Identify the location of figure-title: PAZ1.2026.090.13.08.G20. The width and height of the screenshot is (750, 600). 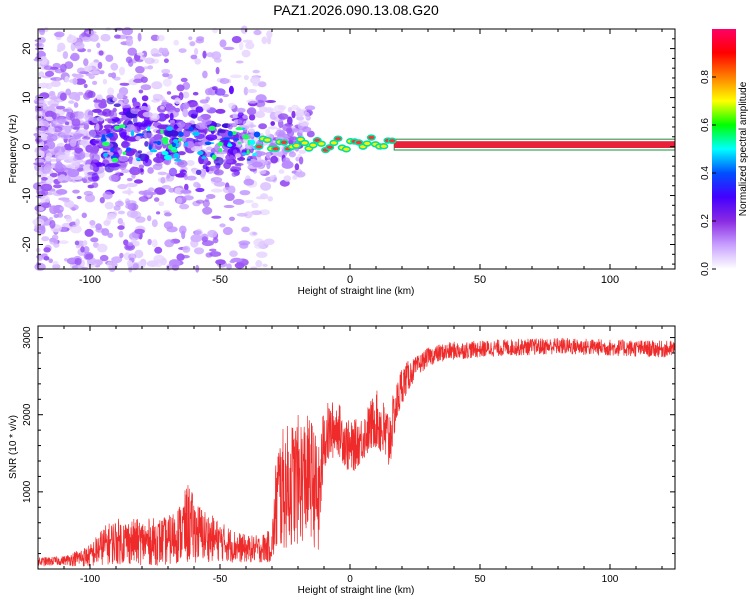
(356, 10).